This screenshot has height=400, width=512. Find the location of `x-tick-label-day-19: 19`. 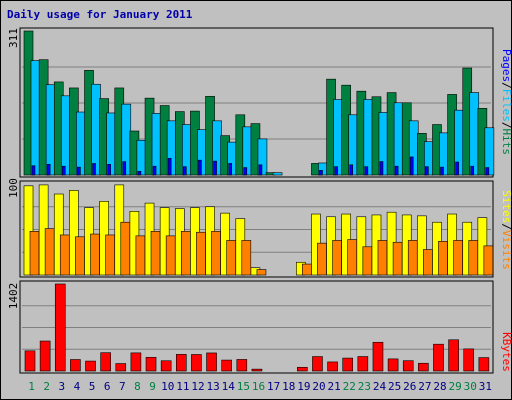

x-tick-label-day-19: 19 is located at coordinates (303, 386).